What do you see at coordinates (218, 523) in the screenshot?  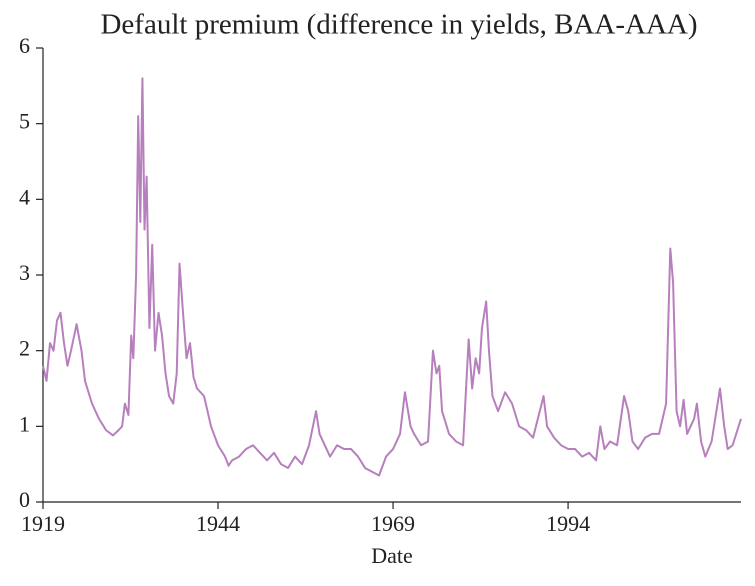 I see `x-tick-label: 1944` at bounding box center [218, 523].